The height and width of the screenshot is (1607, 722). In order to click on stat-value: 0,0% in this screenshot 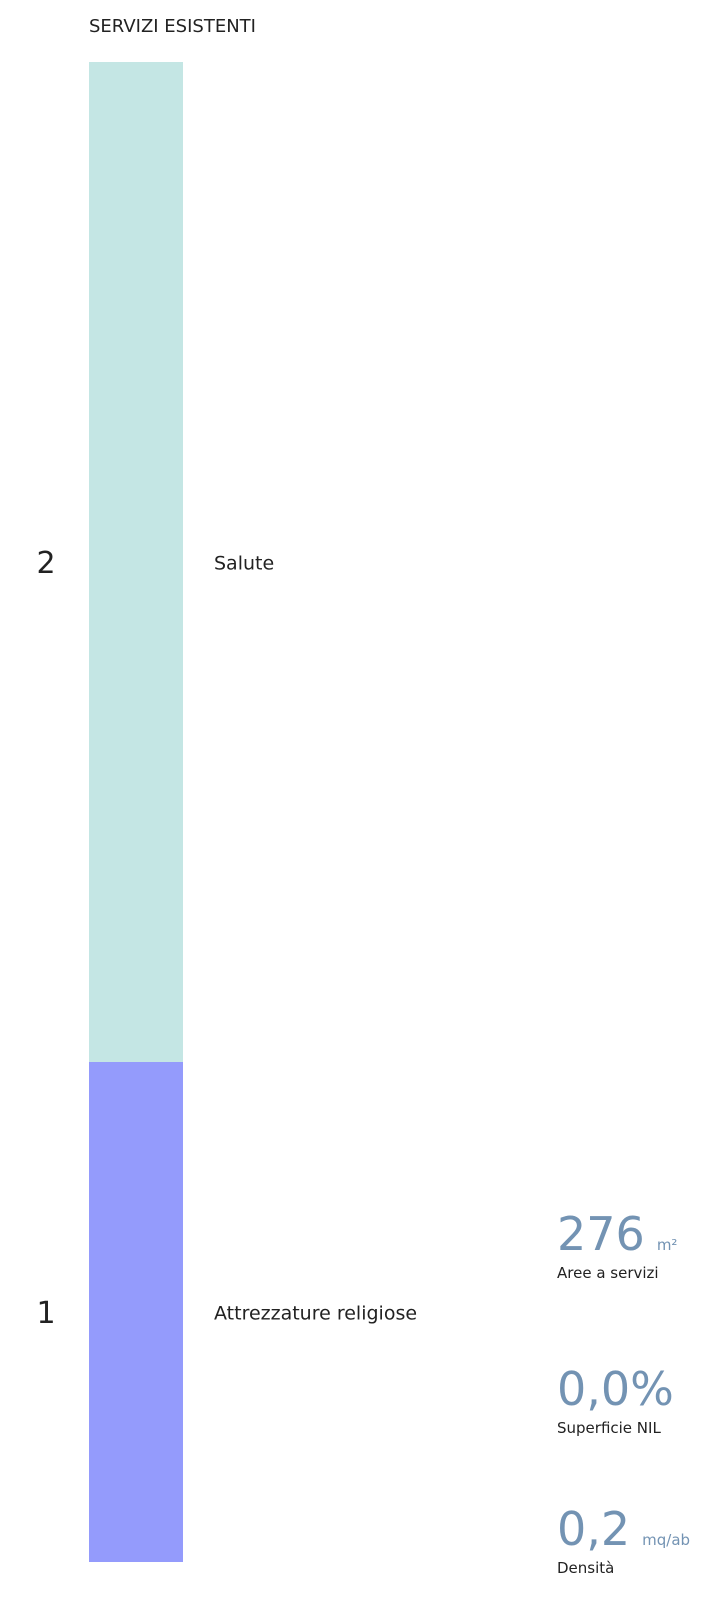, I will do `click(615, 1389)`.